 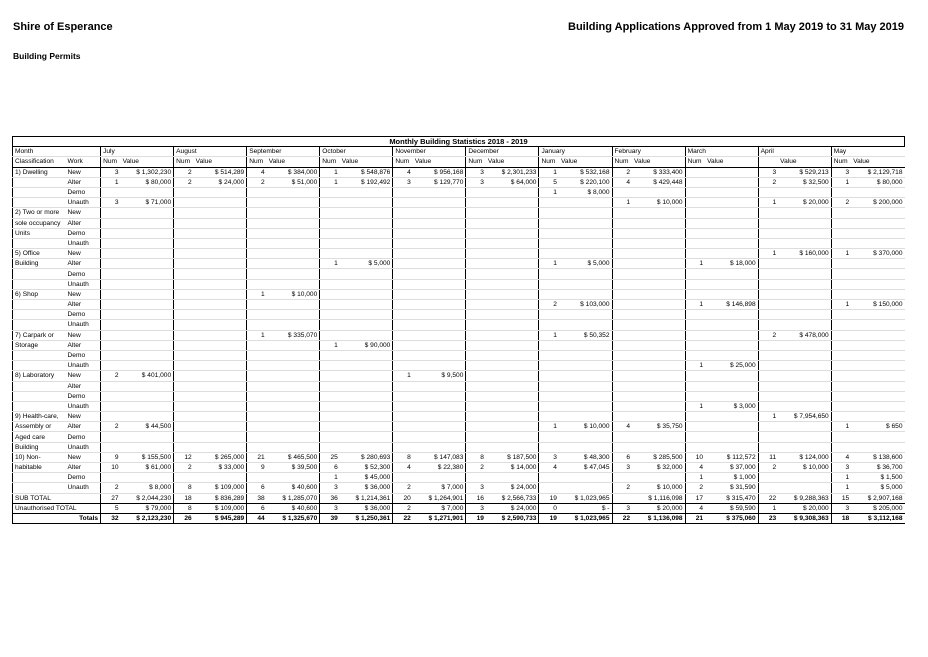 I want to click on value-cell: $ 1,302,230, so click(x=147, y=172).